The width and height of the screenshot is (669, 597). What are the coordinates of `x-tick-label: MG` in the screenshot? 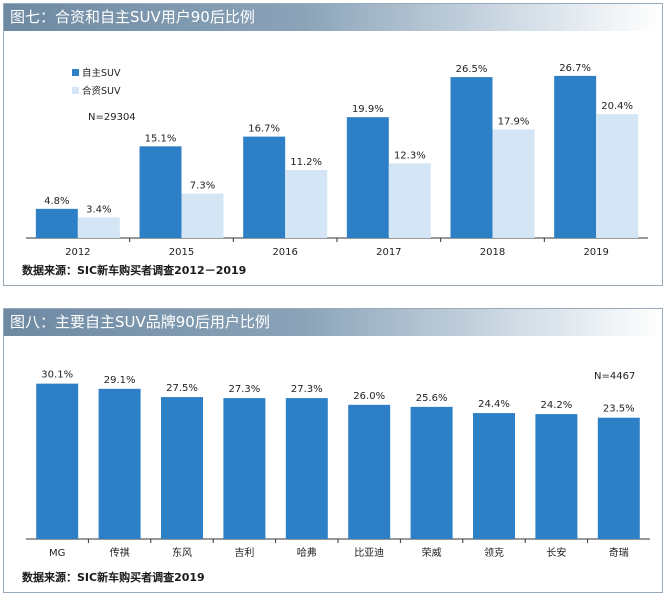 It's located at (57, 553).